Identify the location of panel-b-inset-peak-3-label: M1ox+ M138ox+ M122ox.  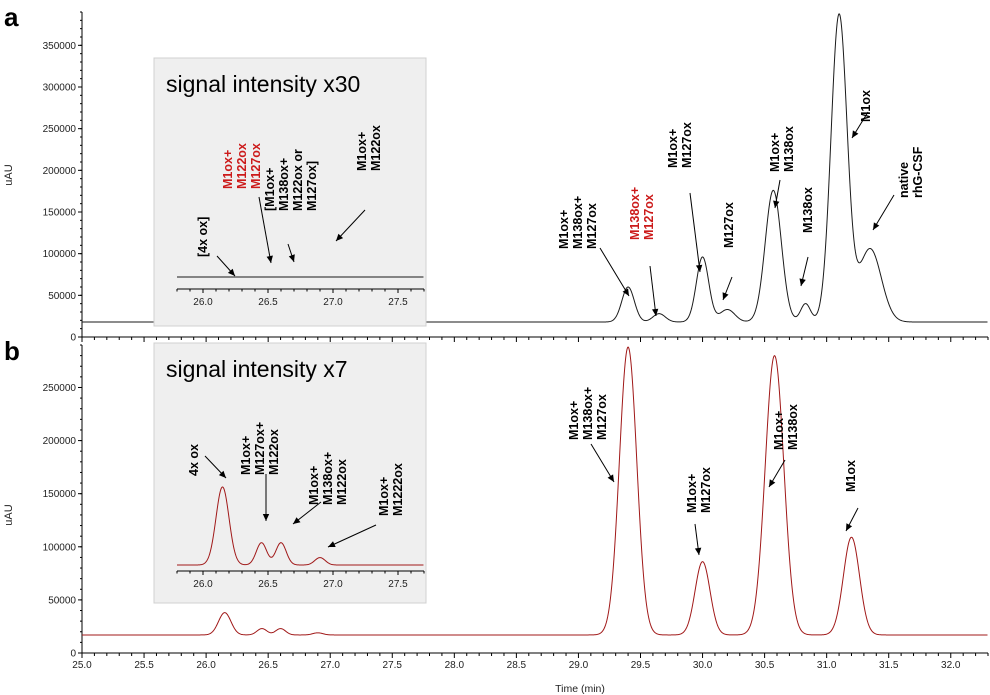
(328, 478).